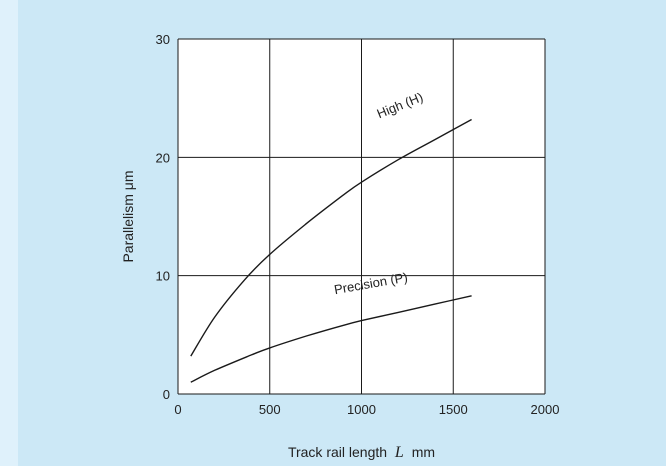  Describe the element at coordinates (166, 394) in the screenshot. I see `y-tick-label-0: 0` at that location.